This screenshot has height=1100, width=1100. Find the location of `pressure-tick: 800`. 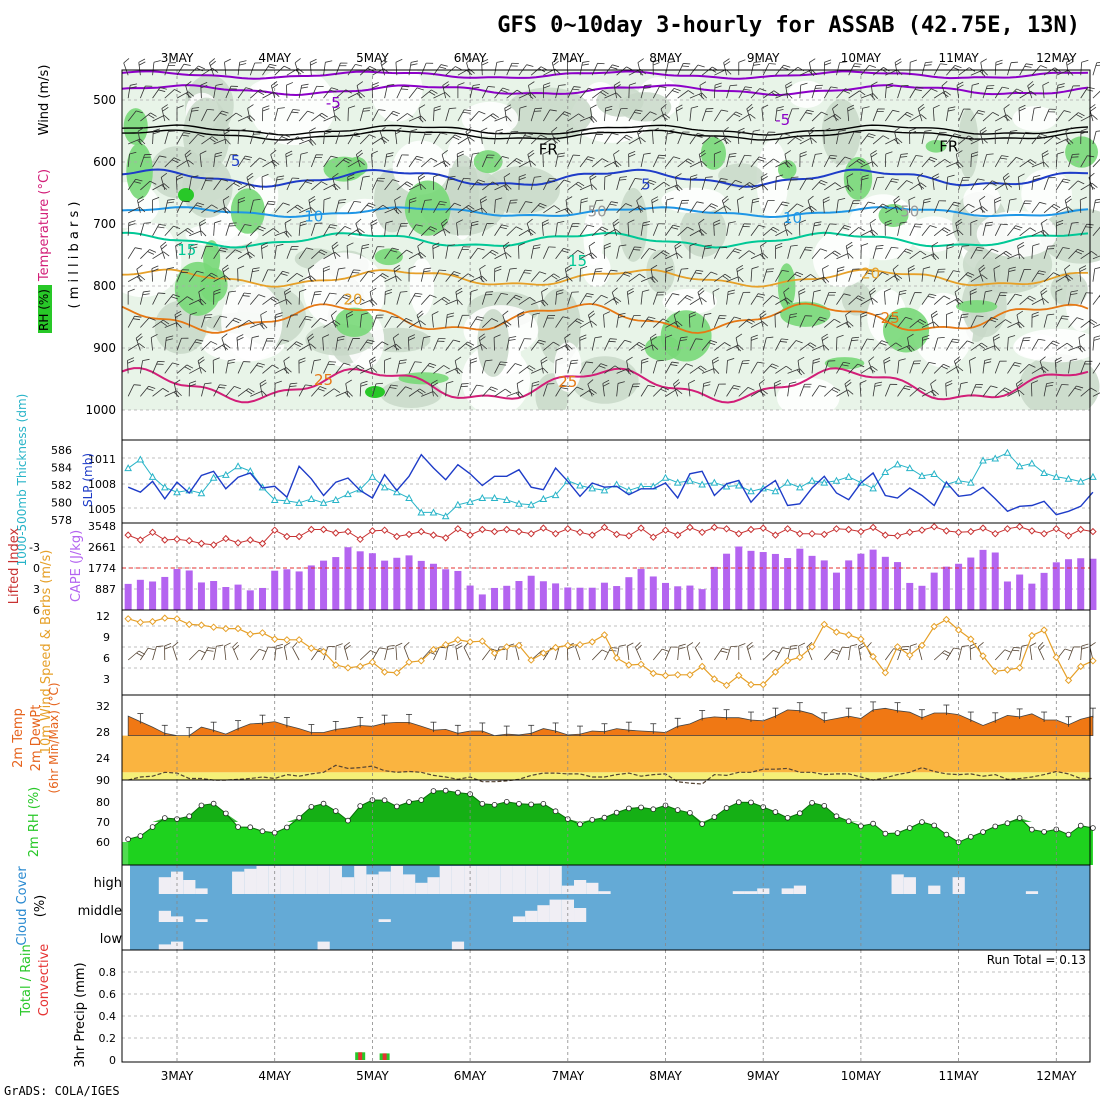

pressure-tick: 800 is located at coordinates (104, 286).